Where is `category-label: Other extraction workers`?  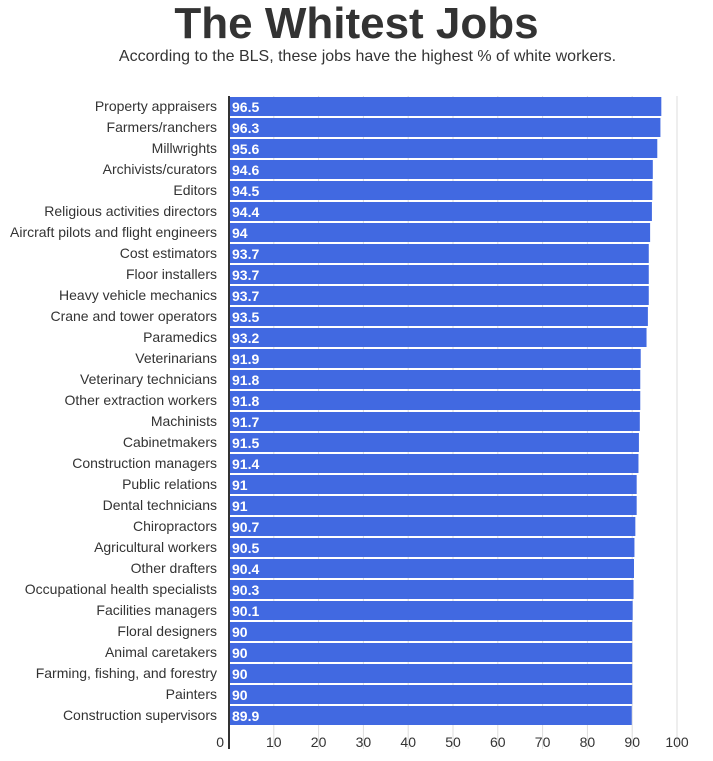 category-label: Other extraction workers is located at coordinates (141, 400).